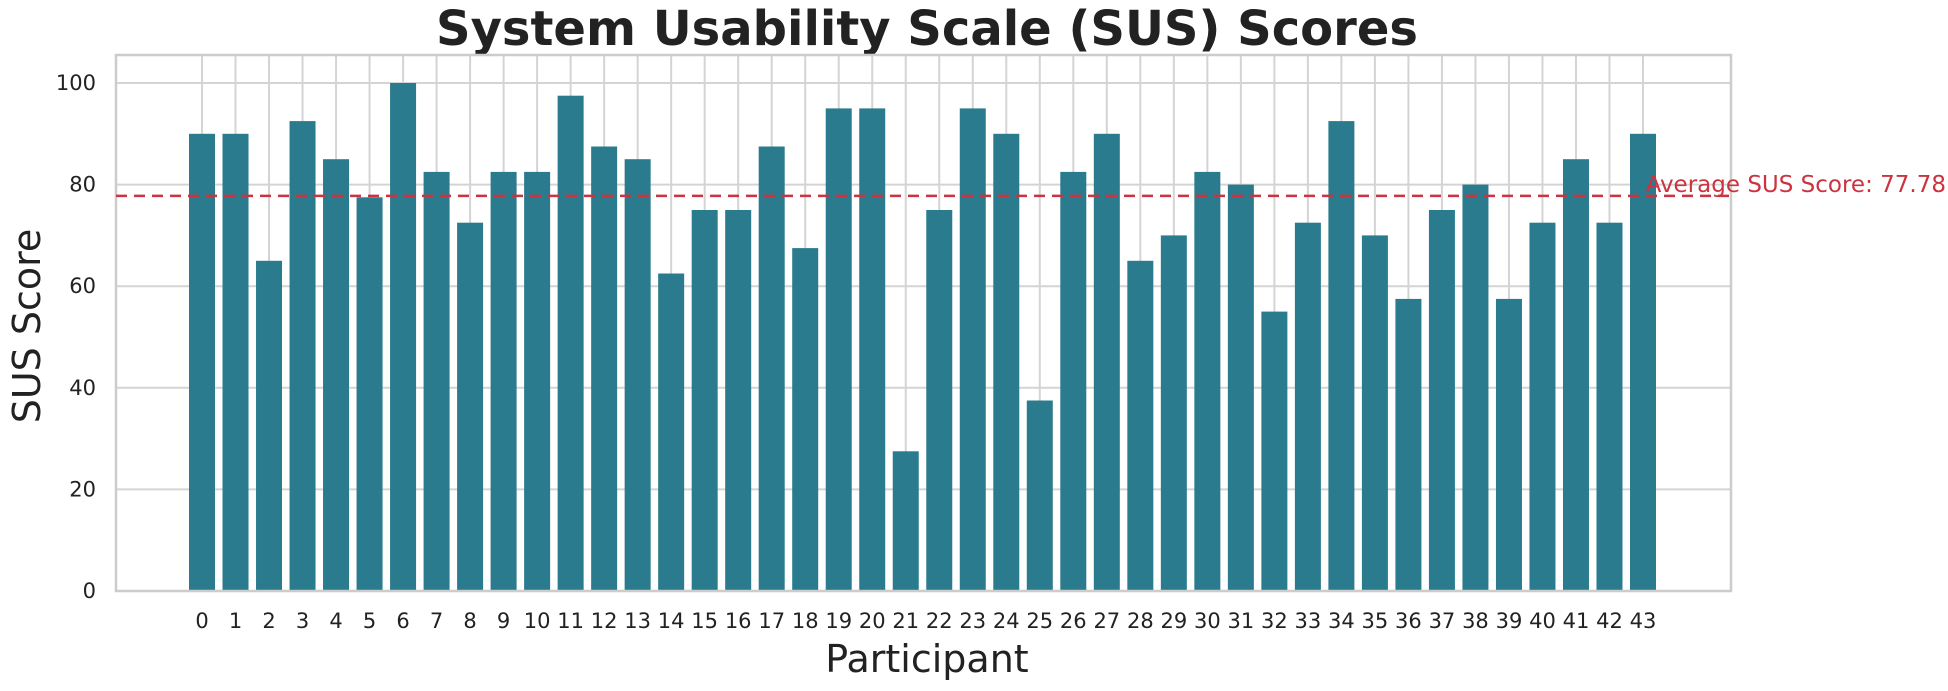 Image resolution: width=1948 pixels, height=691 pixels. Describe the element at coordinates (972, 621) in the screenshot. I see `x-tick-label: 23` at that location.